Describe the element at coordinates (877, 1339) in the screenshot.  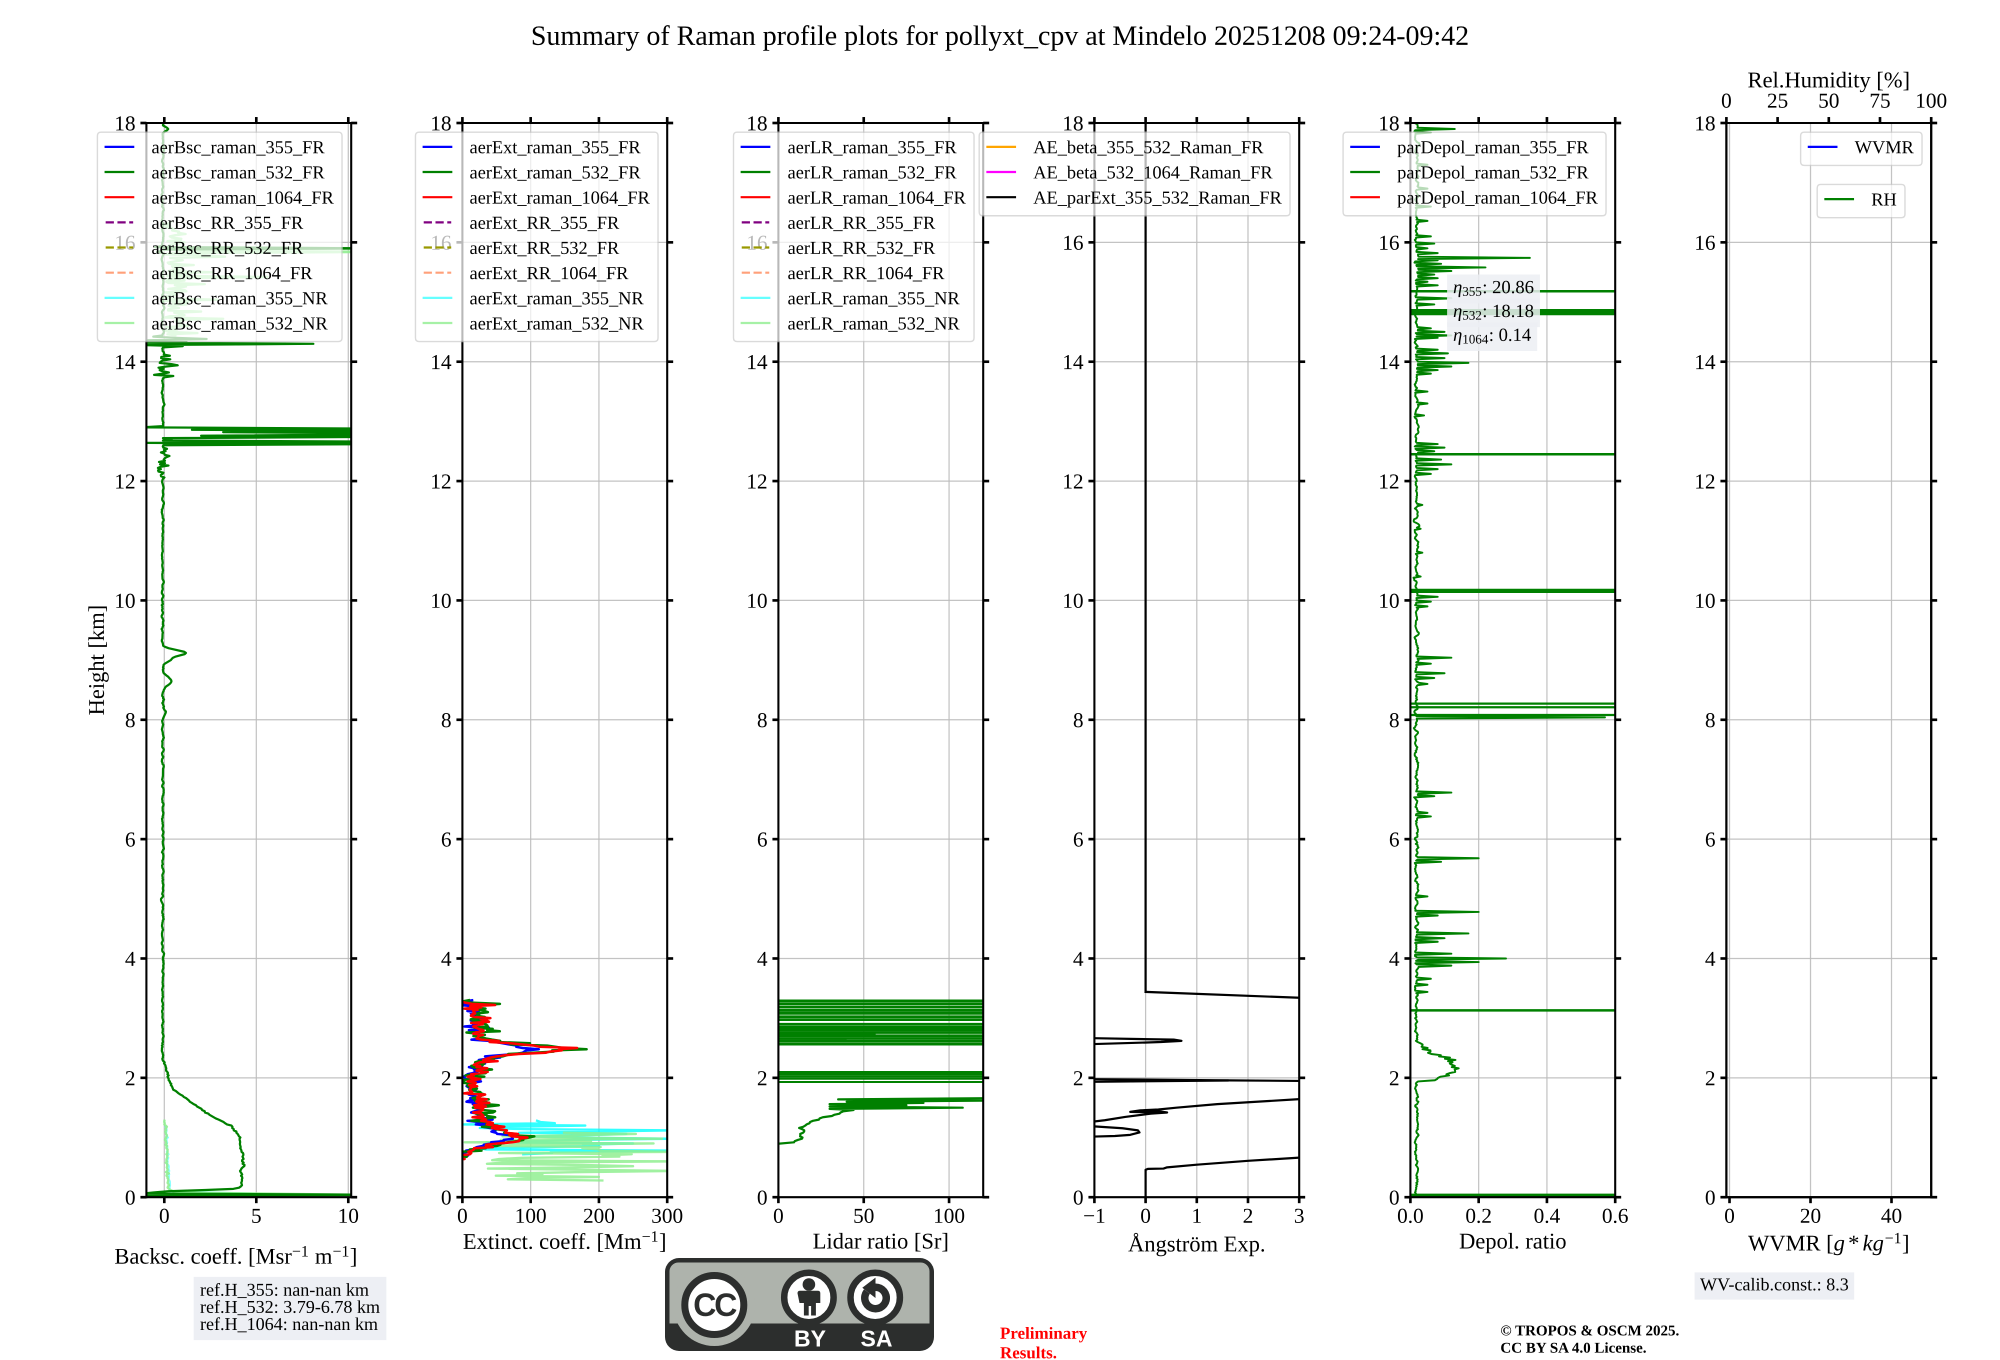
I see `svg-text: SA` at that location.